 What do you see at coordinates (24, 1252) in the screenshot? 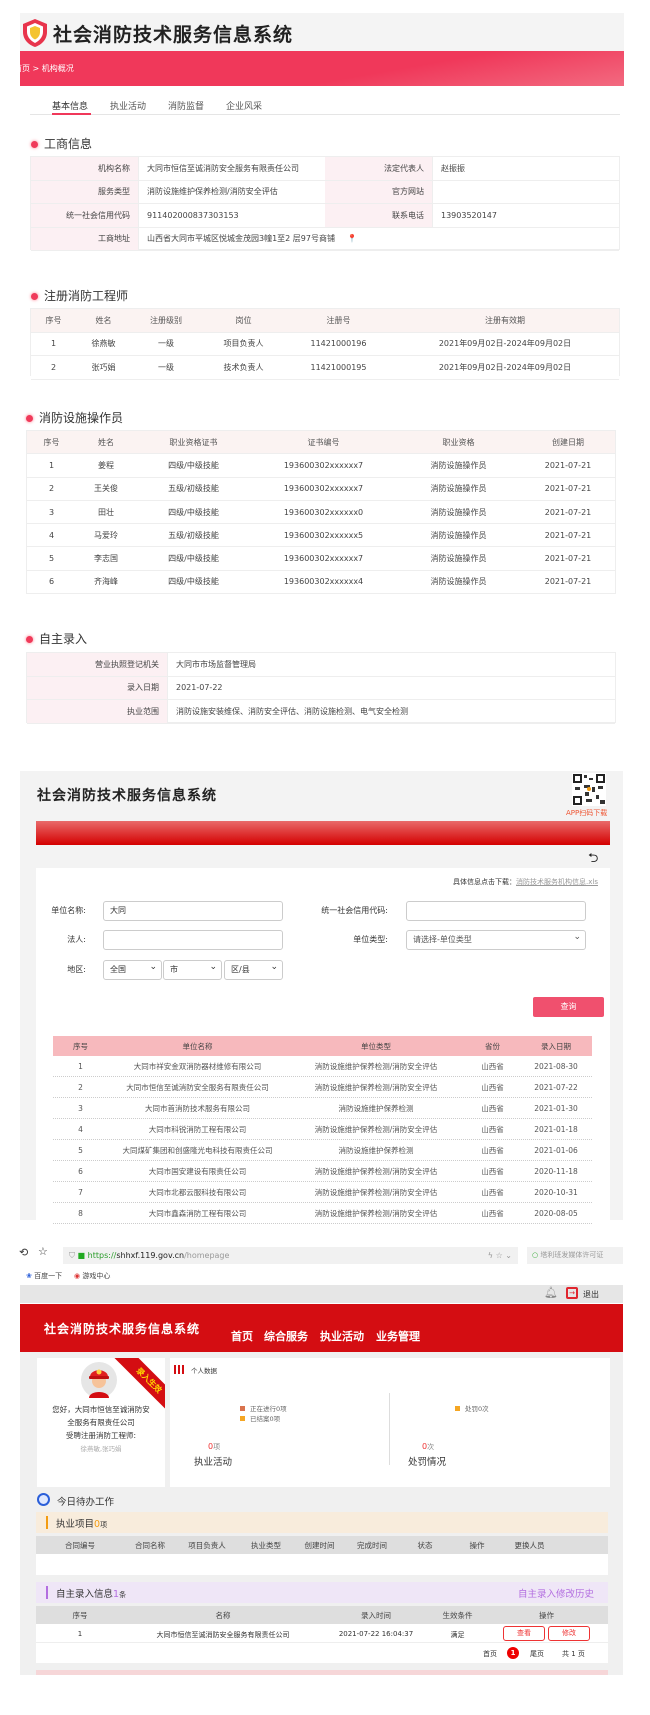
I see `browser-reload-icon: ⟲` at bounding box center [24, 1252].